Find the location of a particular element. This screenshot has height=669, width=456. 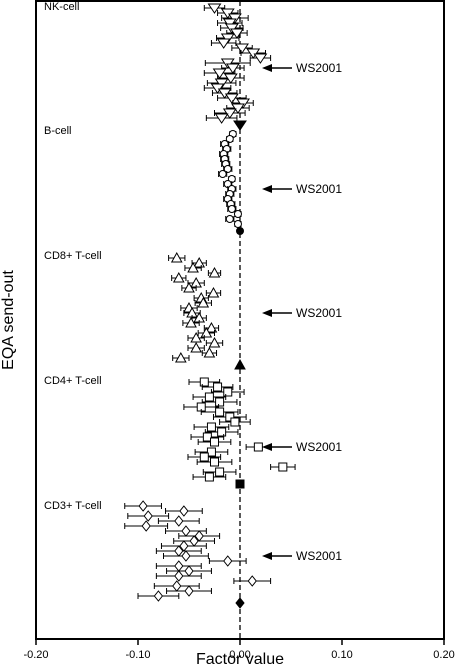

group-label: CD4+ T-cell is located at coordinates (73, 381).